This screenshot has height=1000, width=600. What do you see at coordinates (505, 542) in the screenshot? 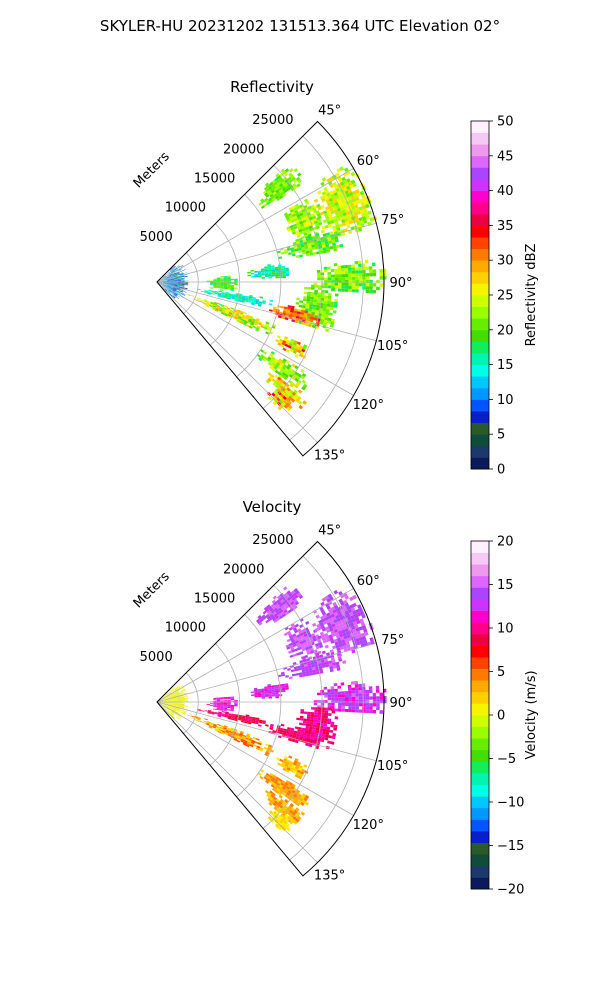
I see `colorbar-tick-label: 20` at bounding box center [505, 542].